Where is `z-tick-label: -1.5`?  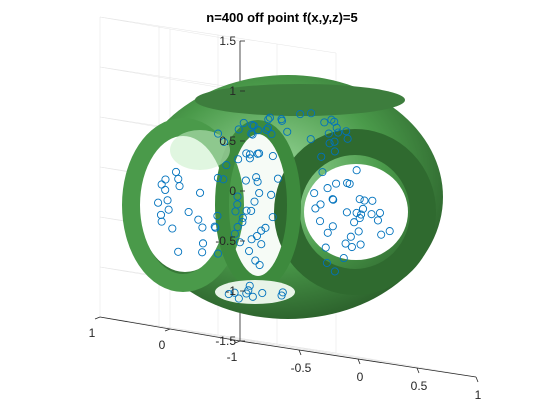 z-tick-label: -1.5 is located at coordinates (225, 341).